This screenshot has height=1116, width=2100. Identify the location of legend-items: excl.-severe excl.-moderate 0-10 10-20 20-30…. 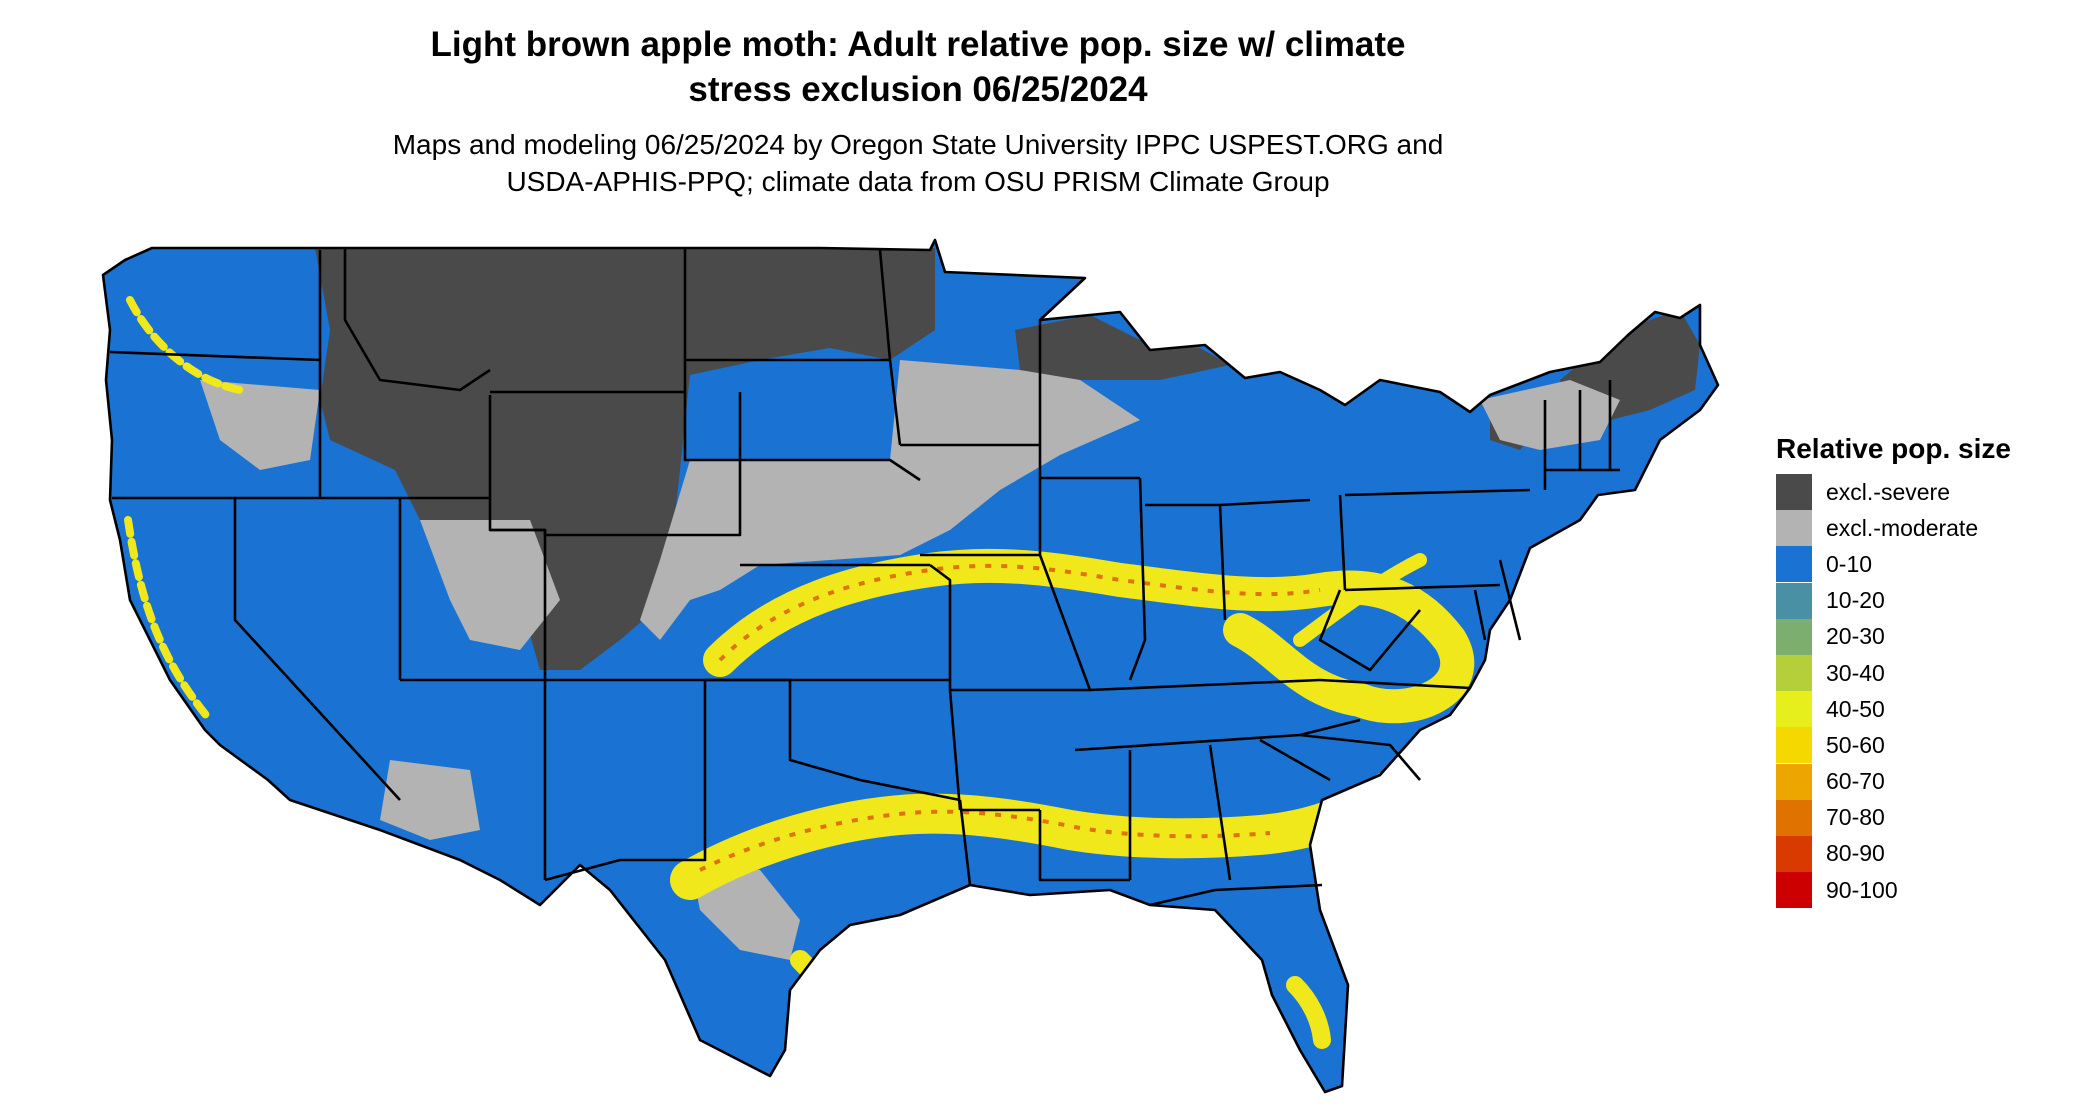
(1893, 691).